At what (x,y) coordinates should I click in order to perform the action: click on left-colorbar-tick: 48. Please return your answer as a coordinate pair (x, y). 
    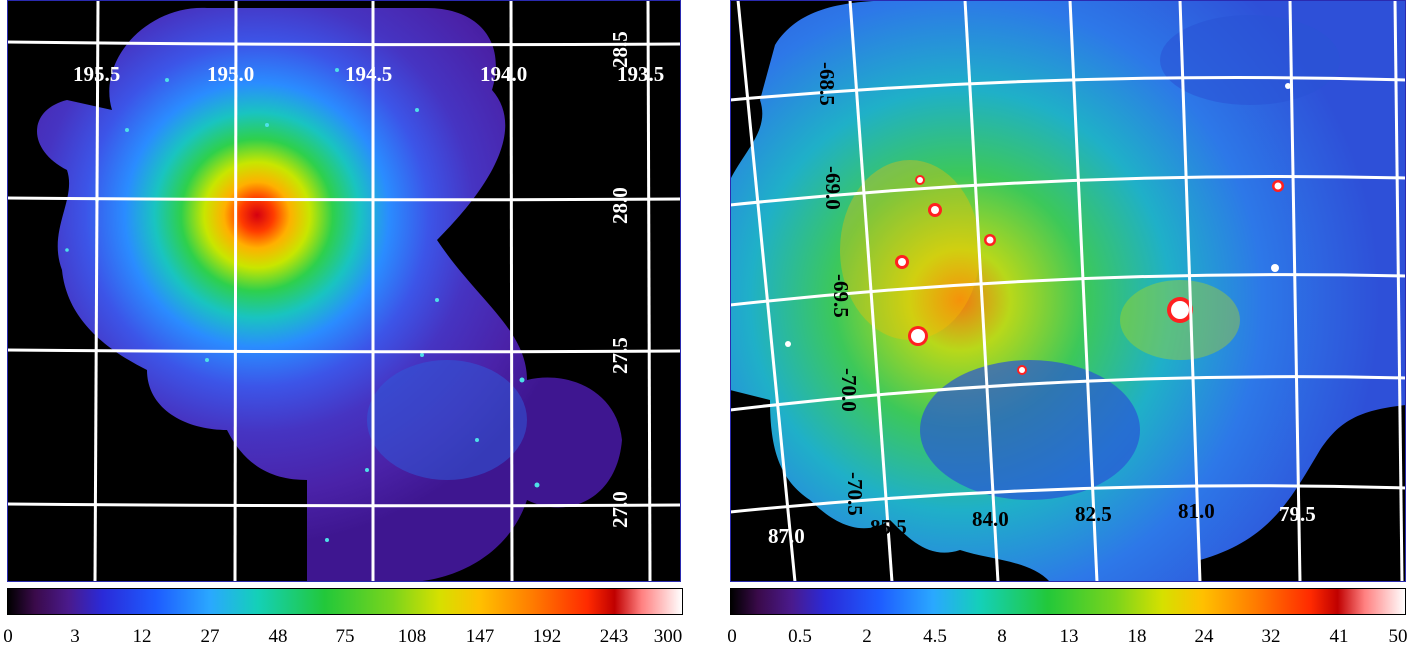
    Looking at the image, I should click on (278, 636).